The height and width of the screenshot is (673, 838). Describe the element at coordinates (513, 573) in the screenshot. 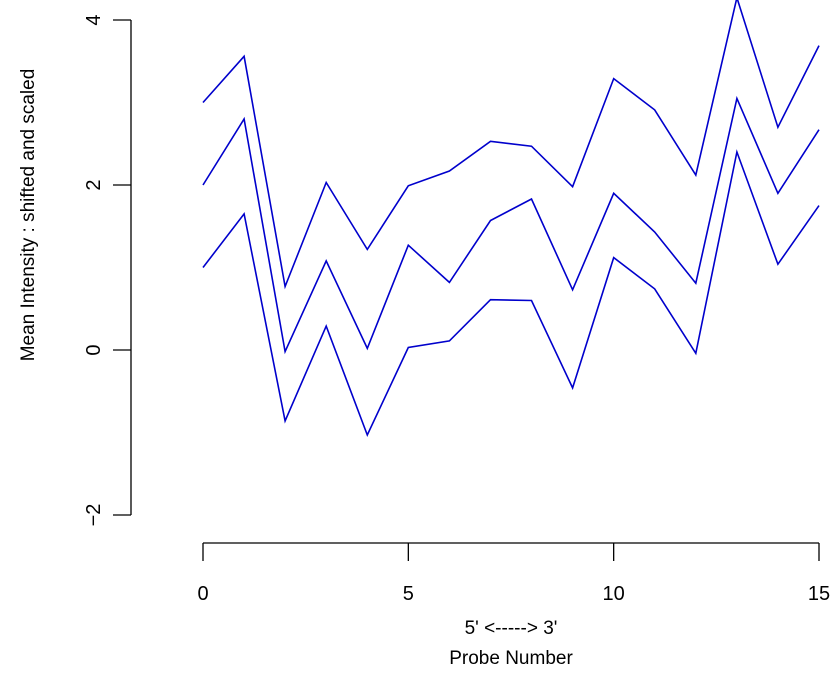

I see `x-axis: 0 5 10 15` at that location.